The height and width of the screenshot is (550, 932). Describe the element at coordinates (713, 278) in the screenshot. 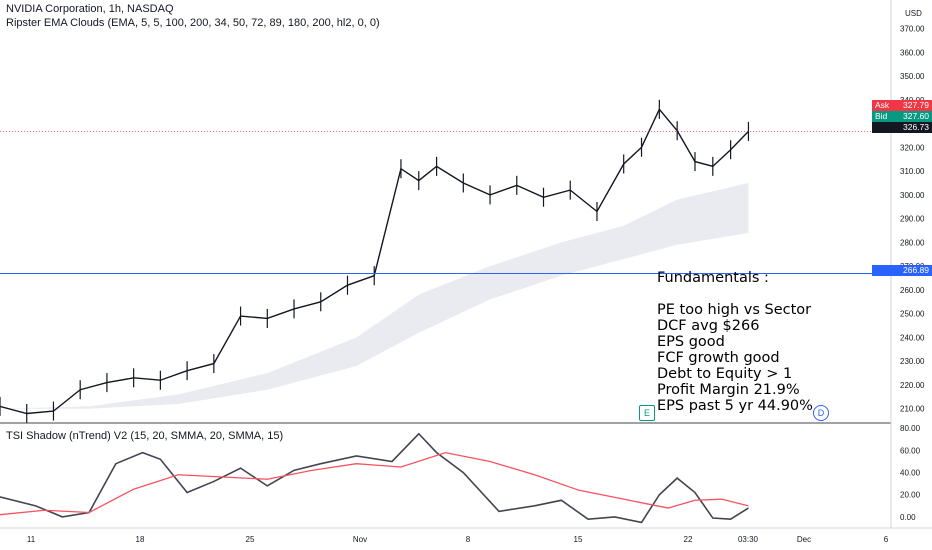

I see `notes-title: Fundamentals :` at that location.